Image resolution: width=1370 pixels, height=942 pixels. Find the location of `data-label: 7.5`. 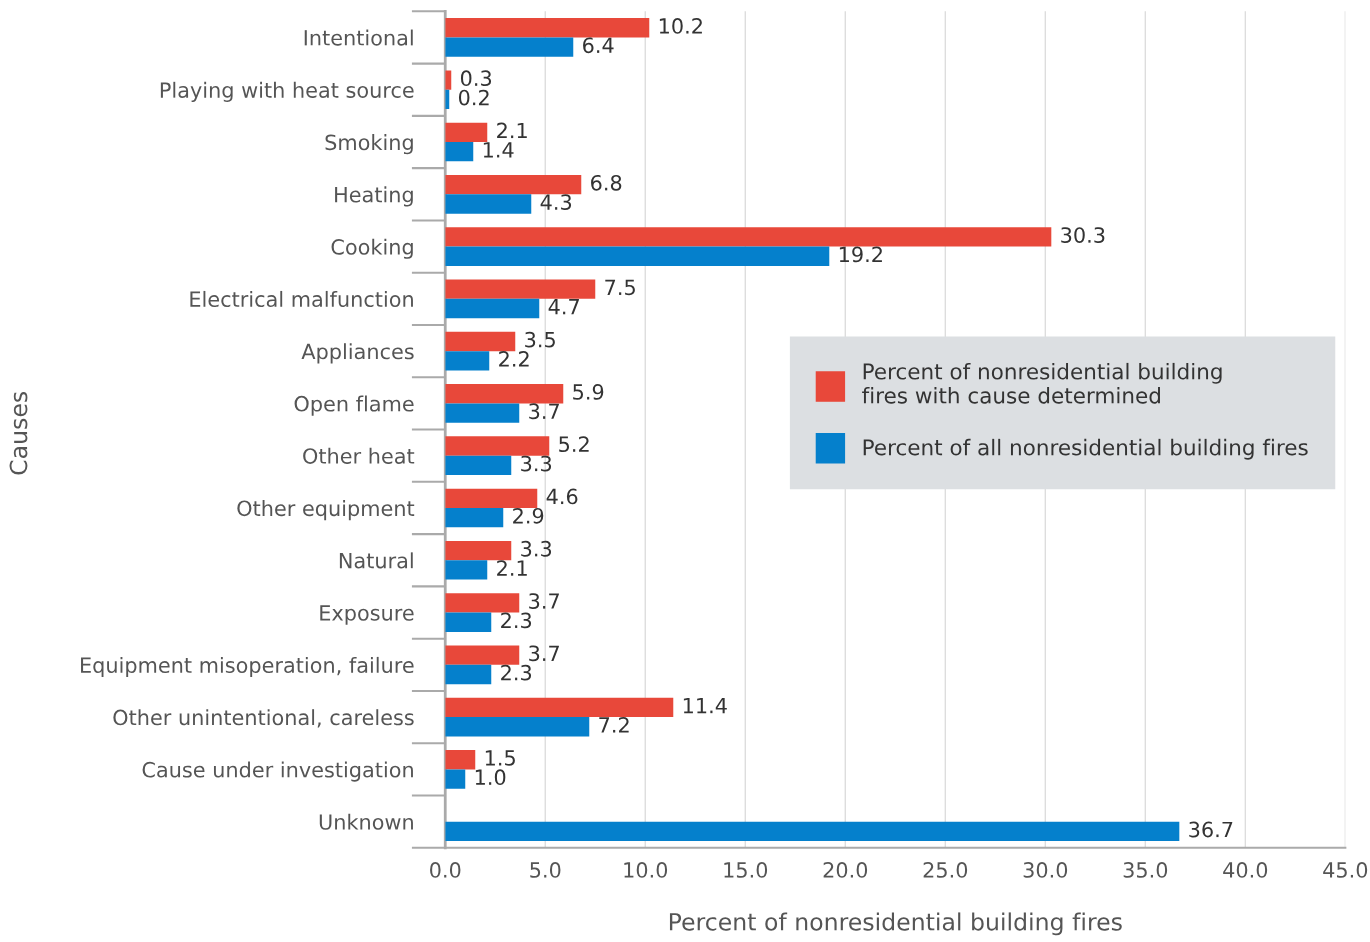

data-label: 7.5 is located at coordinates (620, 287).